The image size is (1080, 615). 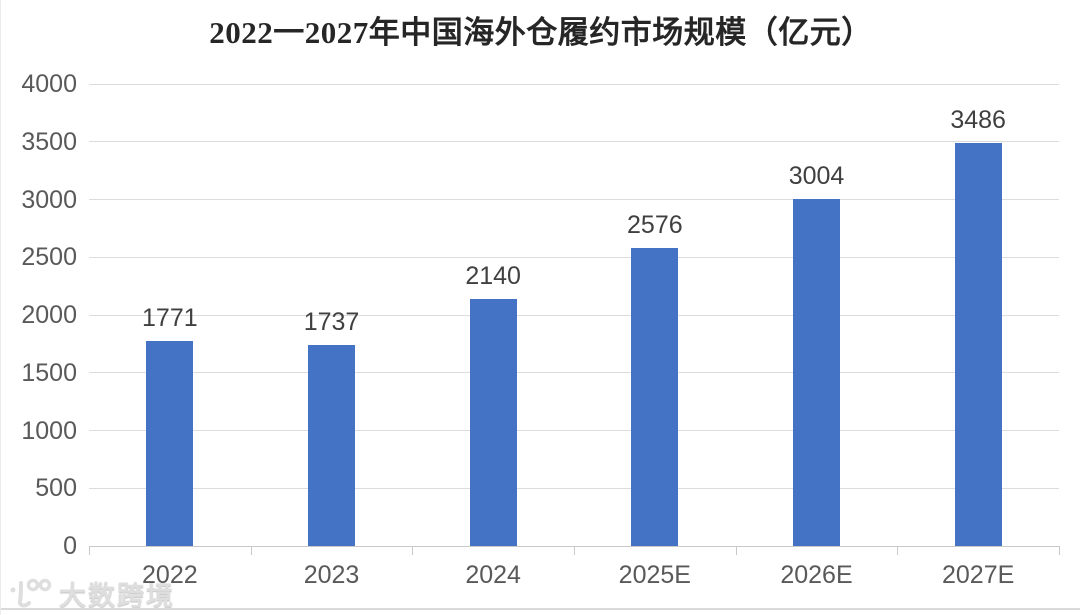 I want to click on x-axis-label-2022: 2022, so click(x=170, y=575).